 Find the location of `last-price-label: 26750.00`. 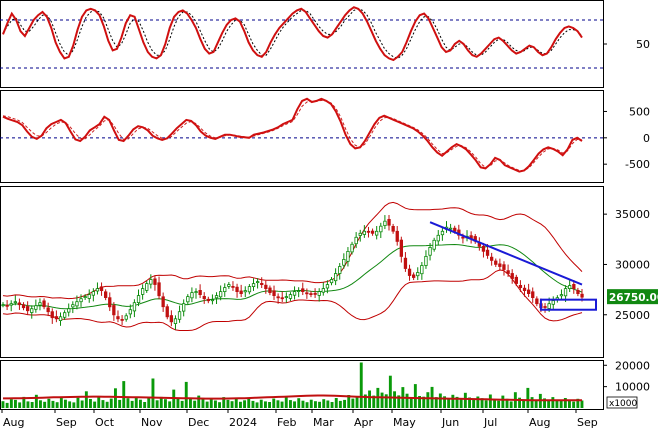

last-price-label: 26750.00 is located at coordinates (633, 298).